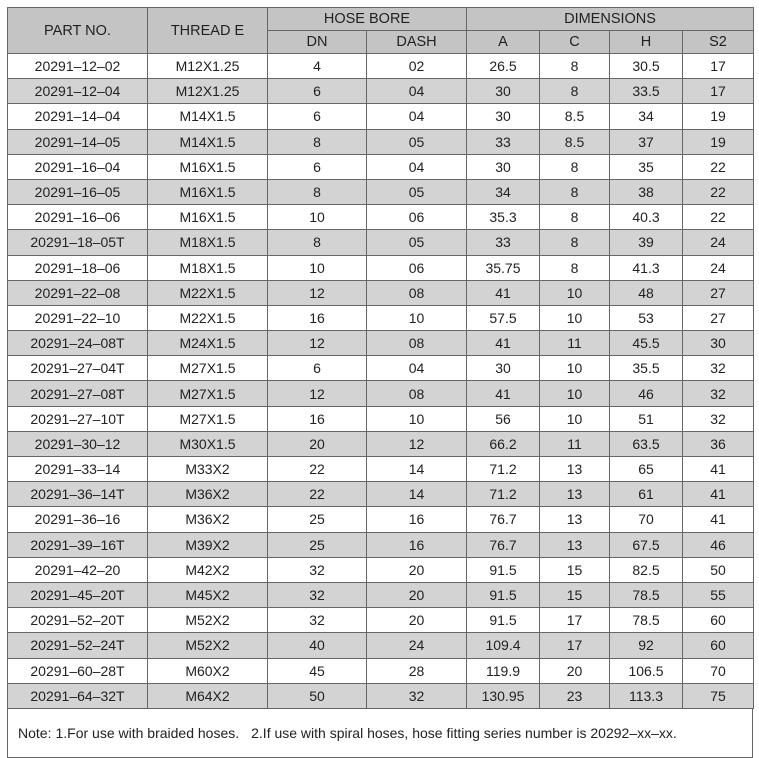  Describe the element at coordinates (207, 30) in the screenshot. I see `header-cell: THREAD E` at that location.